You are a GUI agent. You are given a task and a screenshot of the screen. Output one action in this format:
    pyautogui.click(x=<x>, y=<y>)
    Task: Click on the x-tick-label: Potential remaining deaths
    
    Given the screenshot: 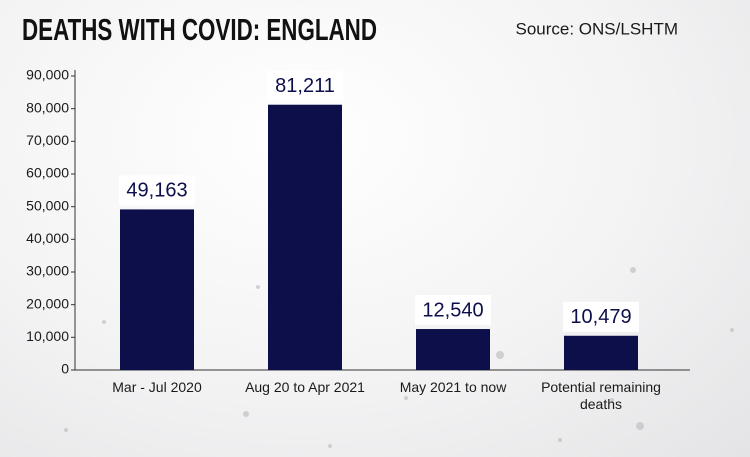 What is the action you would take?
    pyautogui.click(x=601, y=395)
    